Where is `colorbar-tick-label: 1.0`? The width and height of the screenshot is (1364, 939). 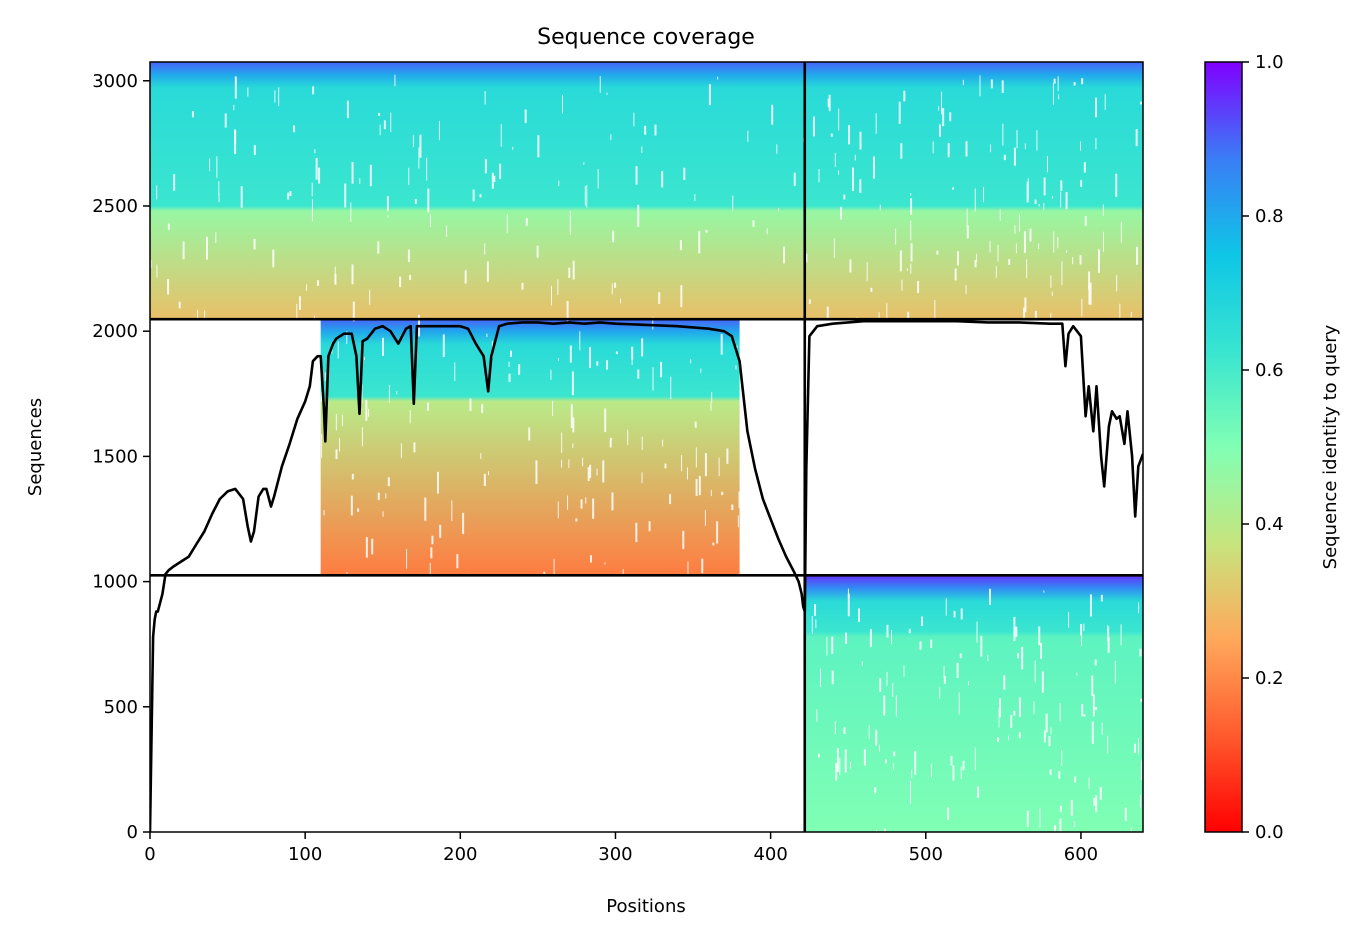
colorbar-tick-label: 1.0 is located at coordinates (1269, 62).